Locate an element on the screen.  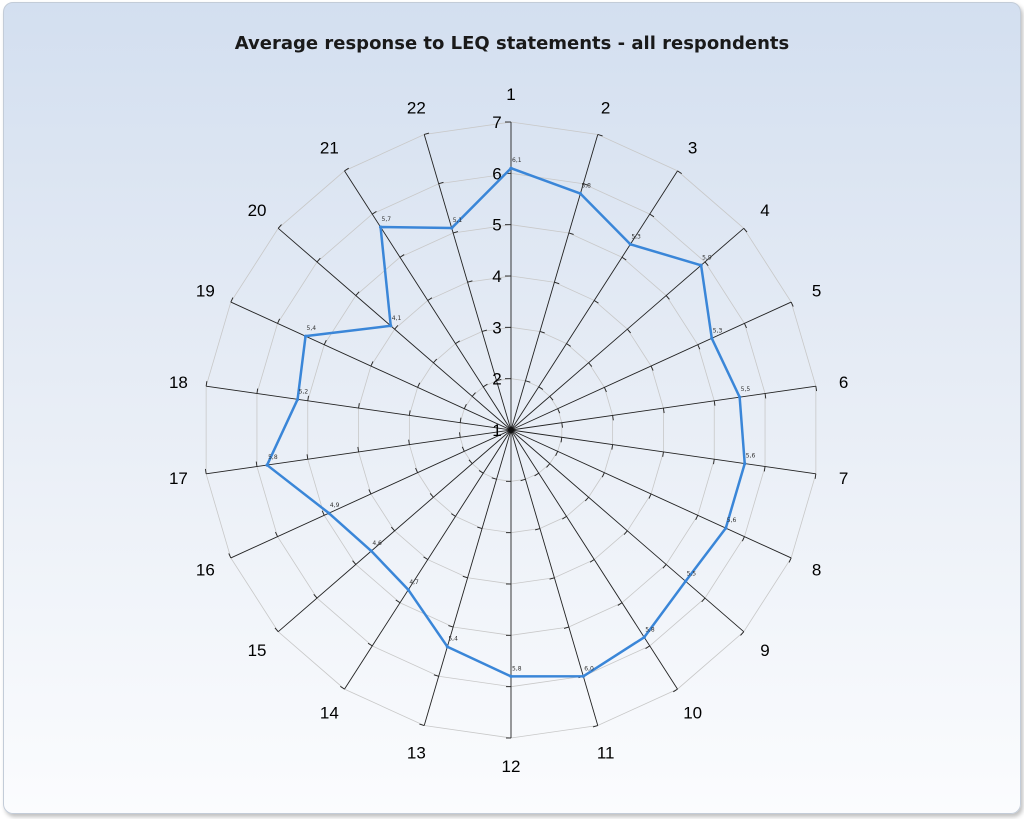
category-label: 7 is located at coordinates (843, 478).